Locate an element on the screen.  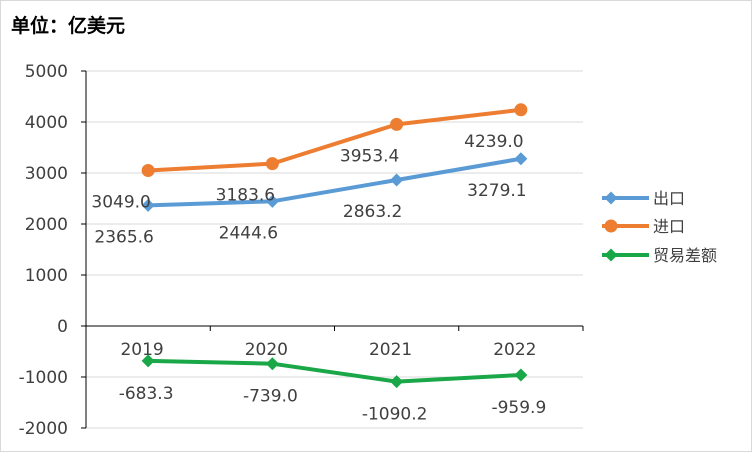
data-label: 3183.6 is located at coordinates (245, 196).